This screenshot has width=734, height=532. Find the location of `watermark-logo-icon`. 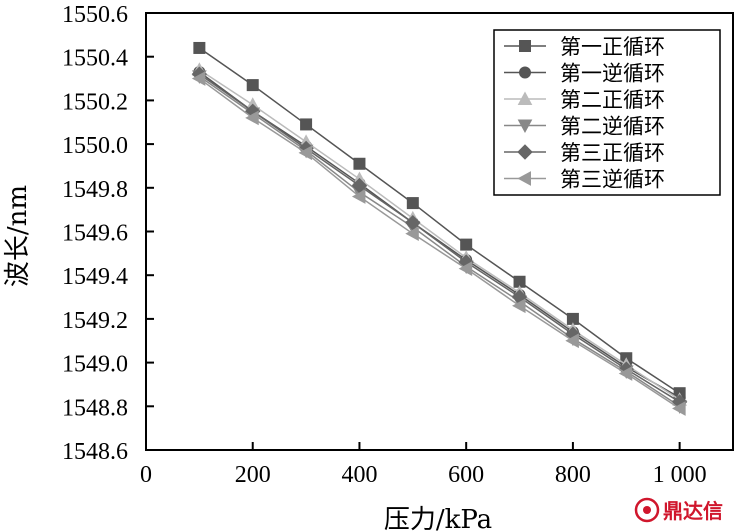

watermark-logo-icon is located at coordinates (647, 510).